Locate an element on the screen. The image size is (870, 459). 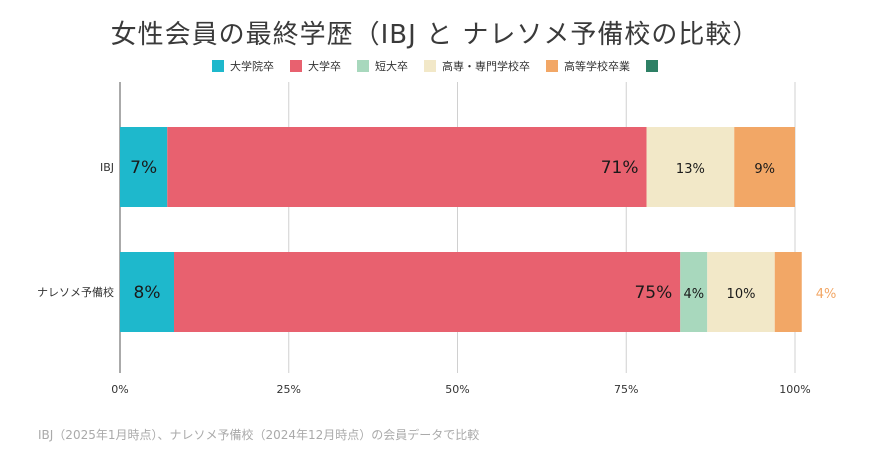
data-label: 10% is located at coordinates (741, 294).